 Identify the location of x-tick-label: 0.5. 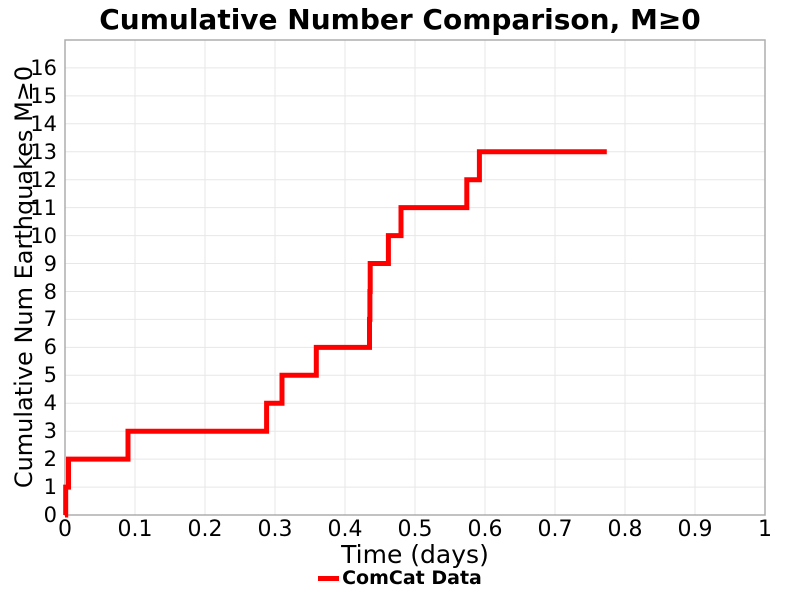
(415, 529).